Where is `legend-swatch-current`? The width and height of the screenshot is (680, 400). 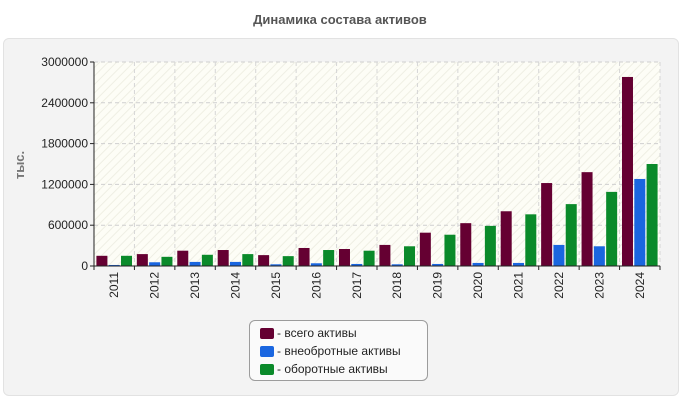 legend-swatch-current is located at coordinates (267, 369).